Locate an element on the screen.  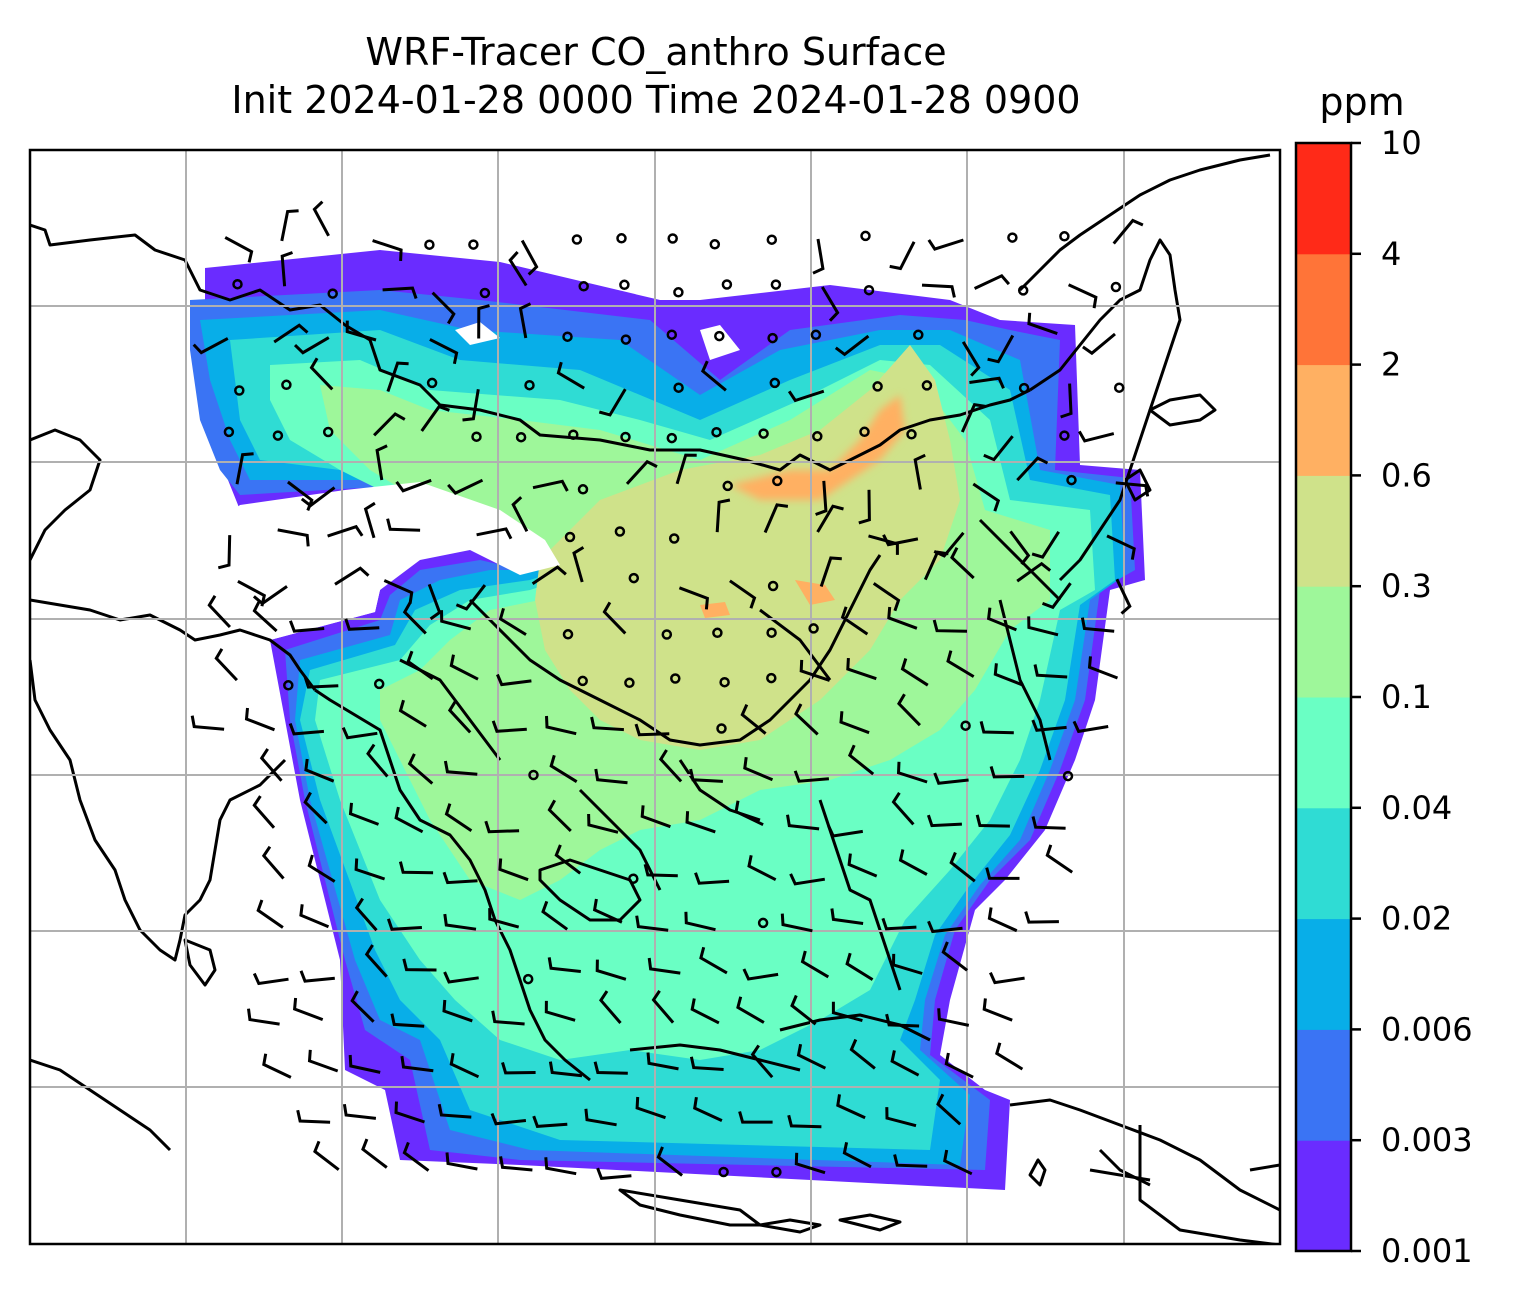
colorbar-tick-label: 0.04 is located at coordinates (1416, 808).